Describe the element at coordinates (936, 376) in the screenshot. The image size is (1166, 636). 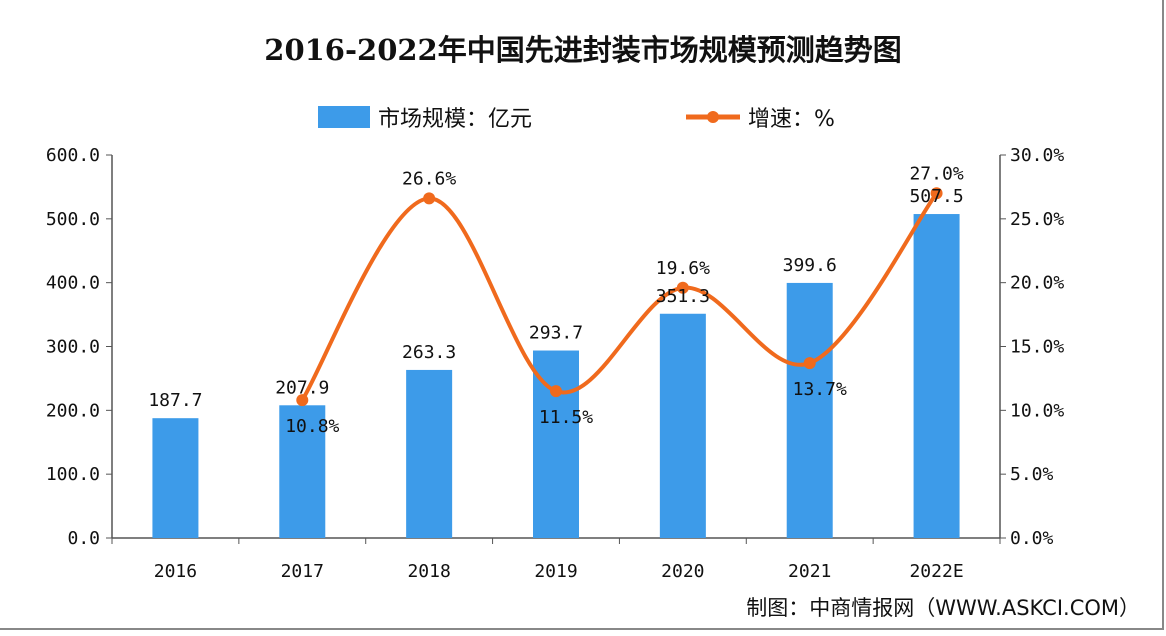
I see `bar-2022E` at that location.